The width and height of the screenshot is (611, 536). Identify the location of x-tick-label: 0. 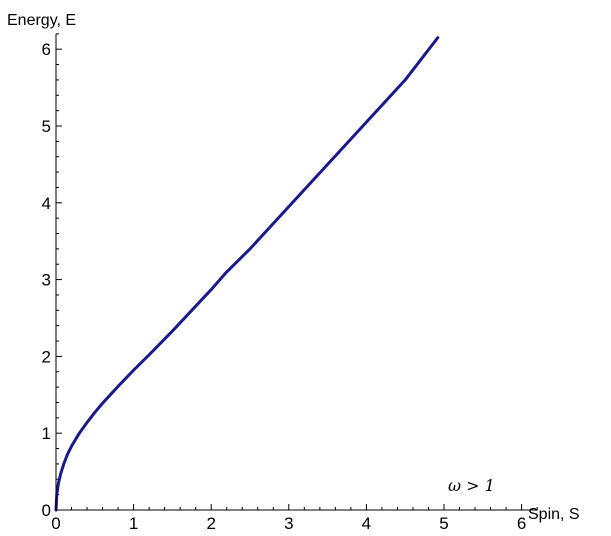
(55, 523).